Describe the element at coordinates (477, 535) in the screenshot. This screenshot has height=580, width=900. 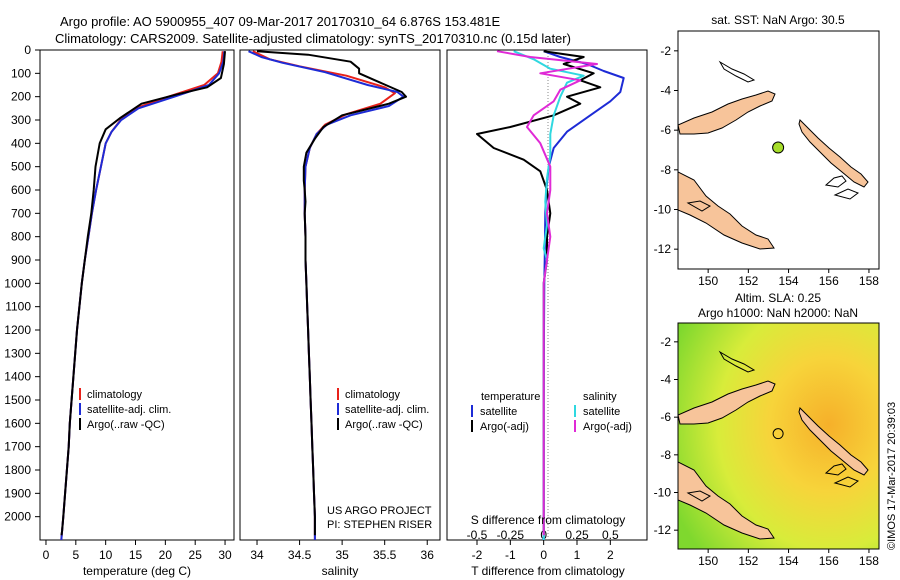
I see `s-diff-tick-label: -0.5` at that location.